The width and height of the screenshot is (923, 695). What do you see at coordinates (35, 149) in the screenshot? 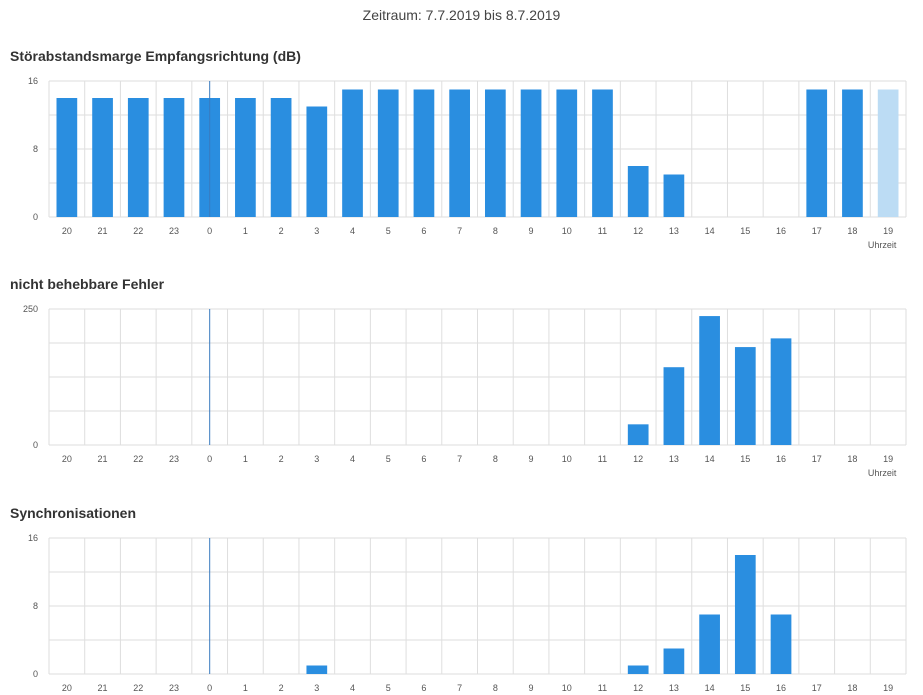
I see `y-tick-label: 8` at bounding box center [35, 149].